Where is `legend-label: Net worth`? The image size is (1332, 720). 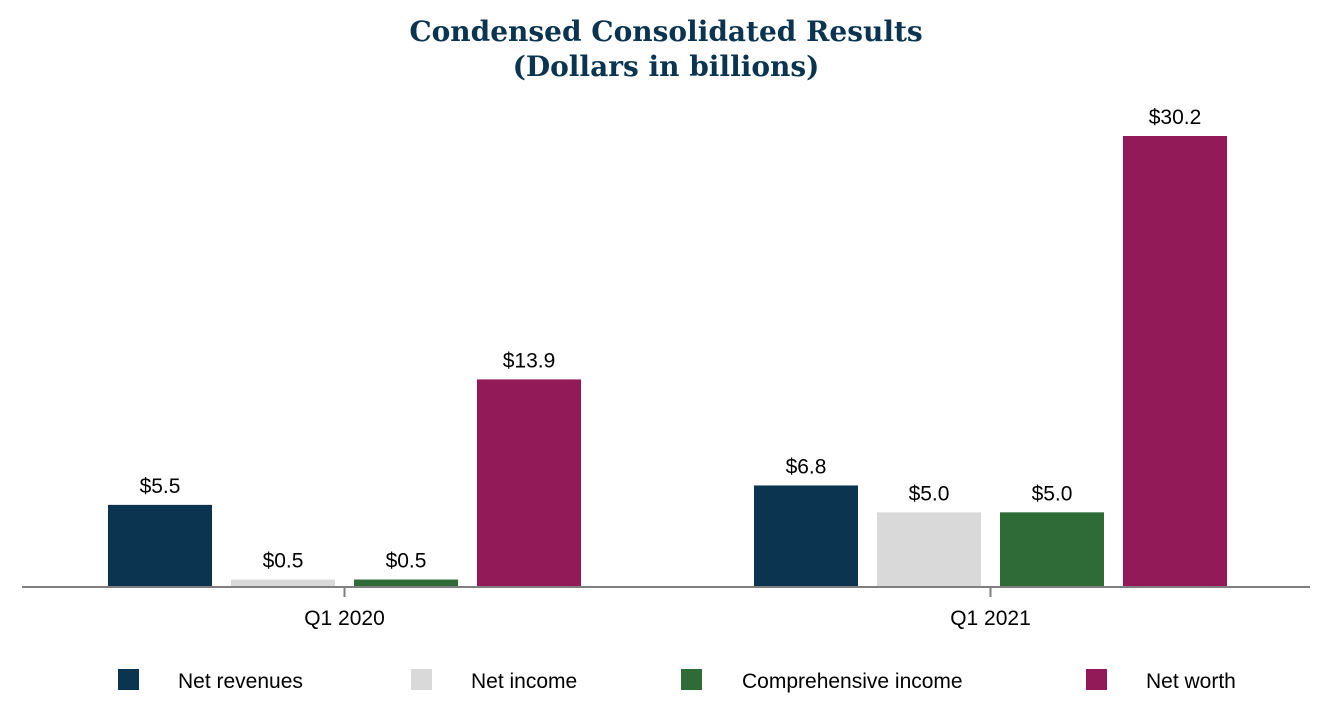 legend-label: Net worth is located at coordinates (1191, 681).